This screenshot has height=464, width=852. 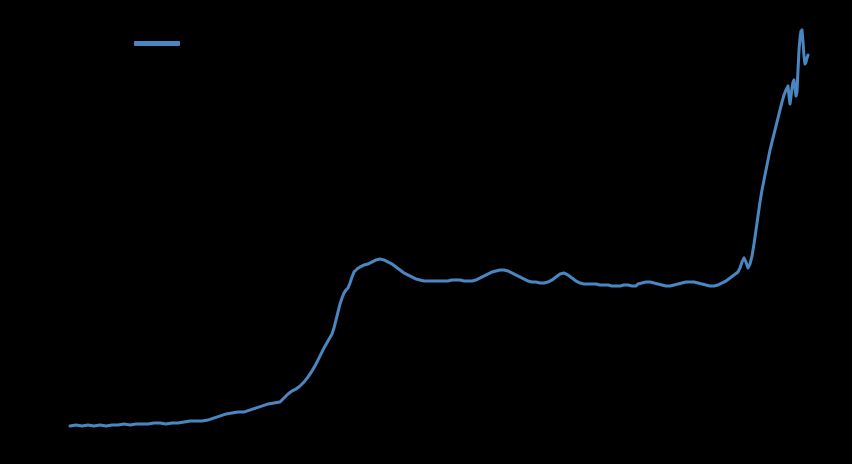 I want to click on chart-legend, so click(x=161, y=43).